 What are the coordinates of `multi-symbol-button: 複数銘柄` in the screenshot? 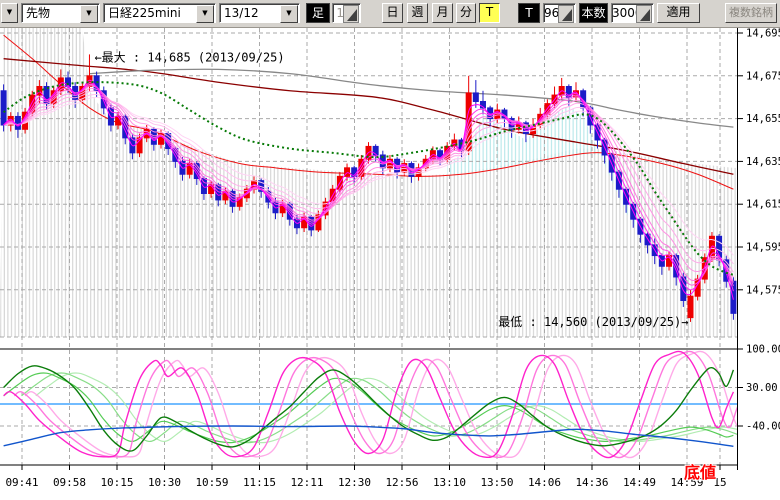 It's located at (751, 13).